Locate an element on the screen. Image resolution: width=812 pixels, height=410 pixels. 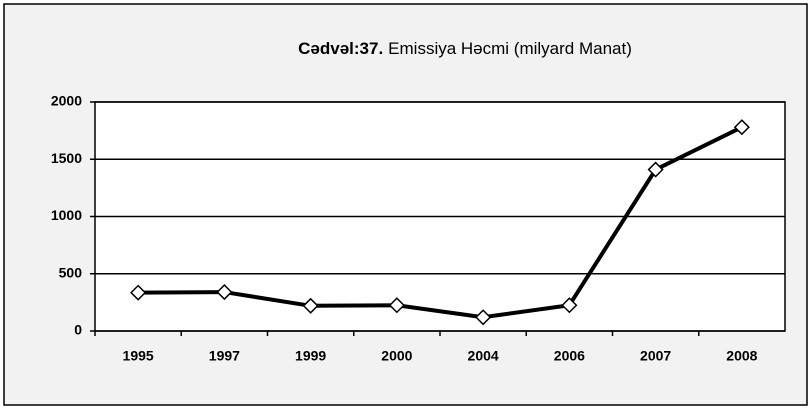
y-tick-label: 2000 is located at coordinates (66, 101).